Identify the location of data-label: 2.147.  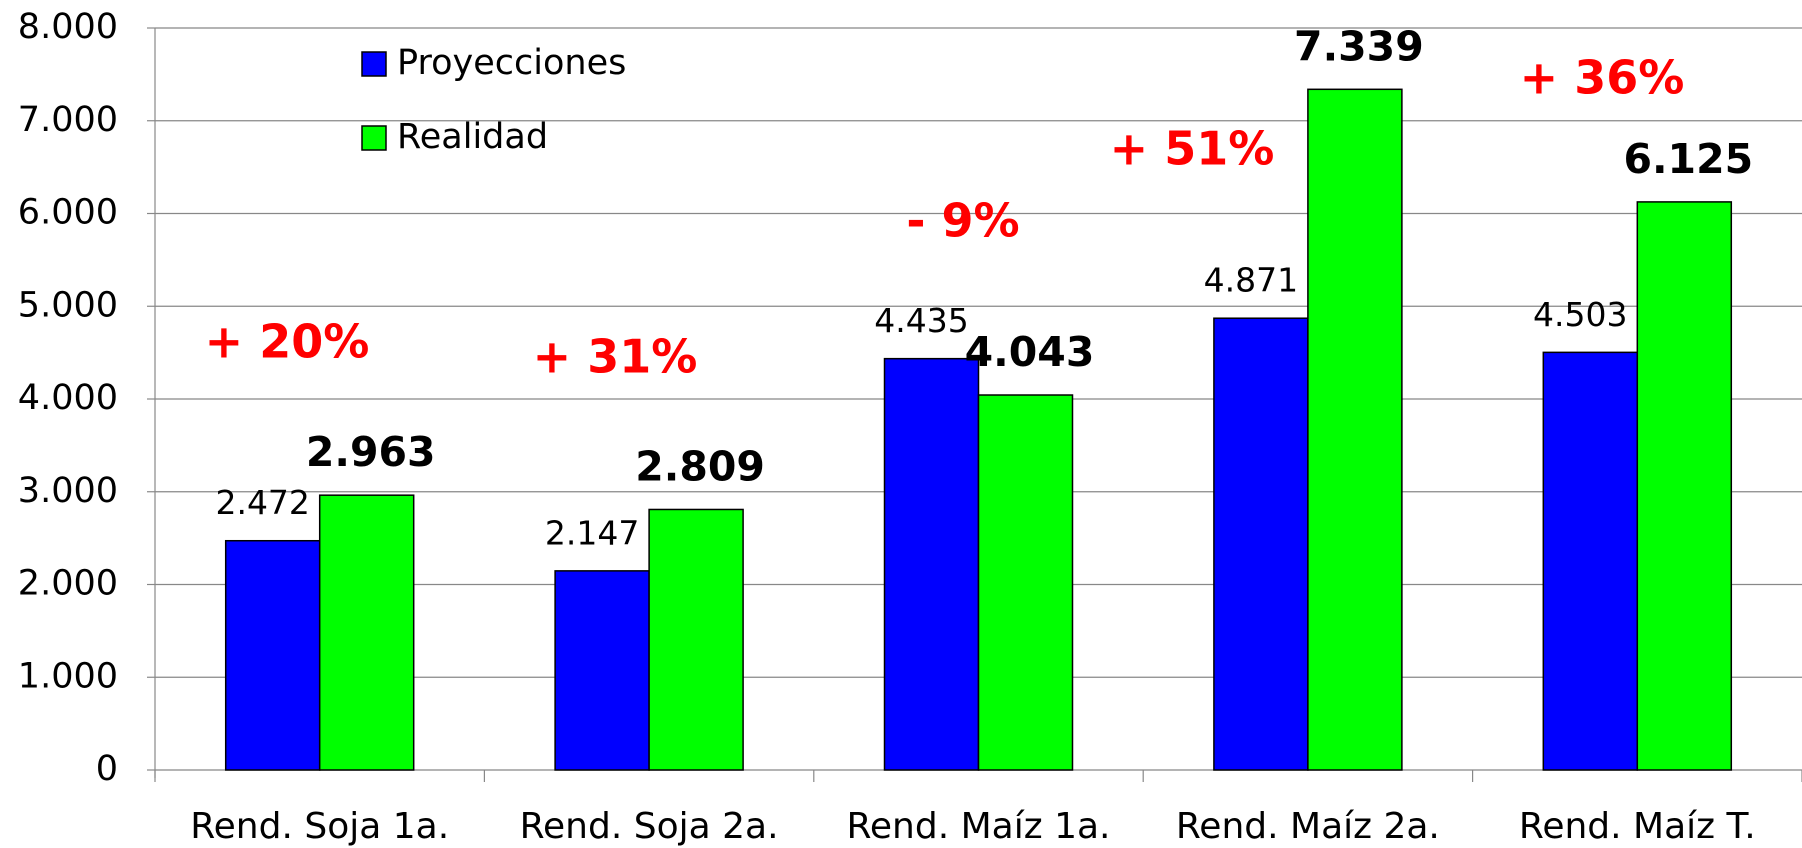
(592, 532).